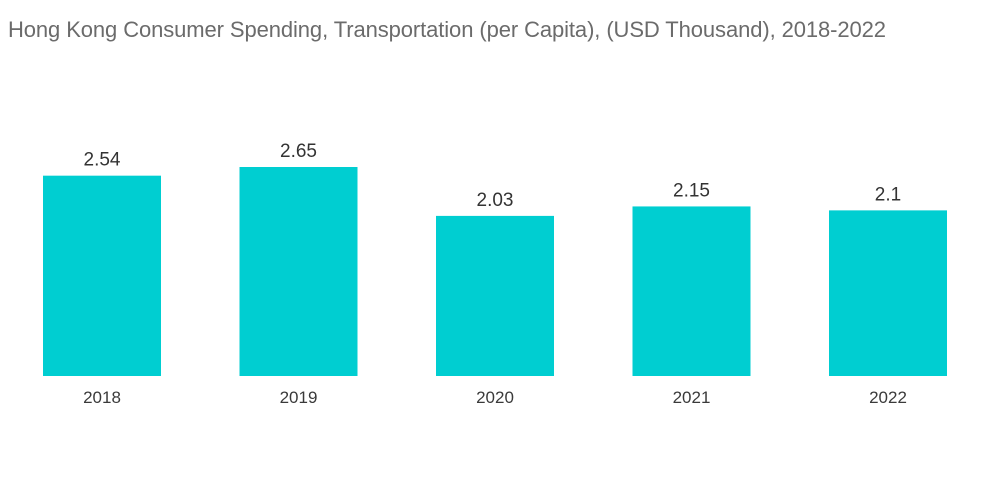  What do you see at coordinates (102, 160) in the screenshot?
I see `value-label-2018: 2.54` at bounding box center [102, 160].